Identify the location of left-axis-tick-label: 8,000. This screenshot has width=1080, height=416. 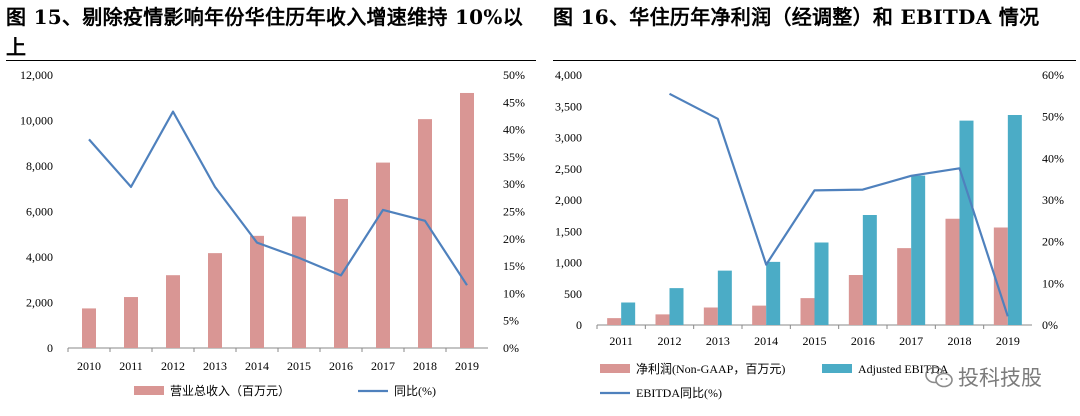
(39, 166).